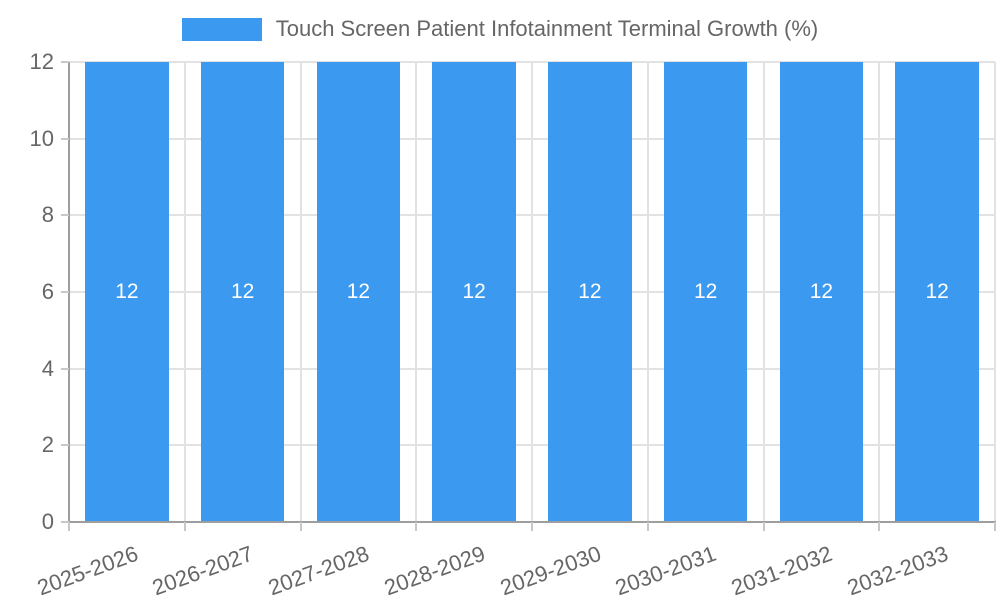  Describe the element at coordinates (319, 570) in the screenshot. I see `x-axis-tick-label: 2027-2028` at that location.